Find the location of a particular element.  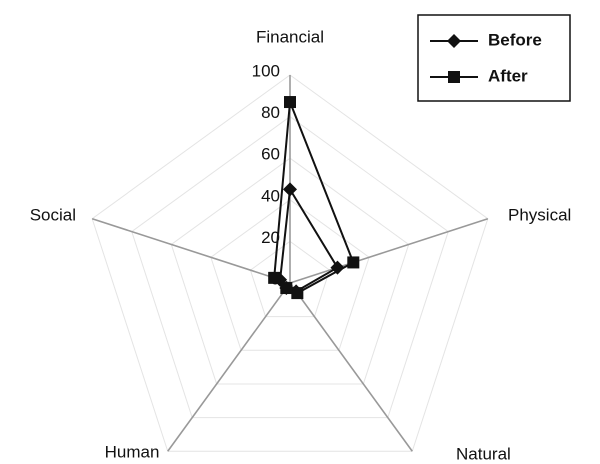

legend-label: After is located at coordinates (508, 75).